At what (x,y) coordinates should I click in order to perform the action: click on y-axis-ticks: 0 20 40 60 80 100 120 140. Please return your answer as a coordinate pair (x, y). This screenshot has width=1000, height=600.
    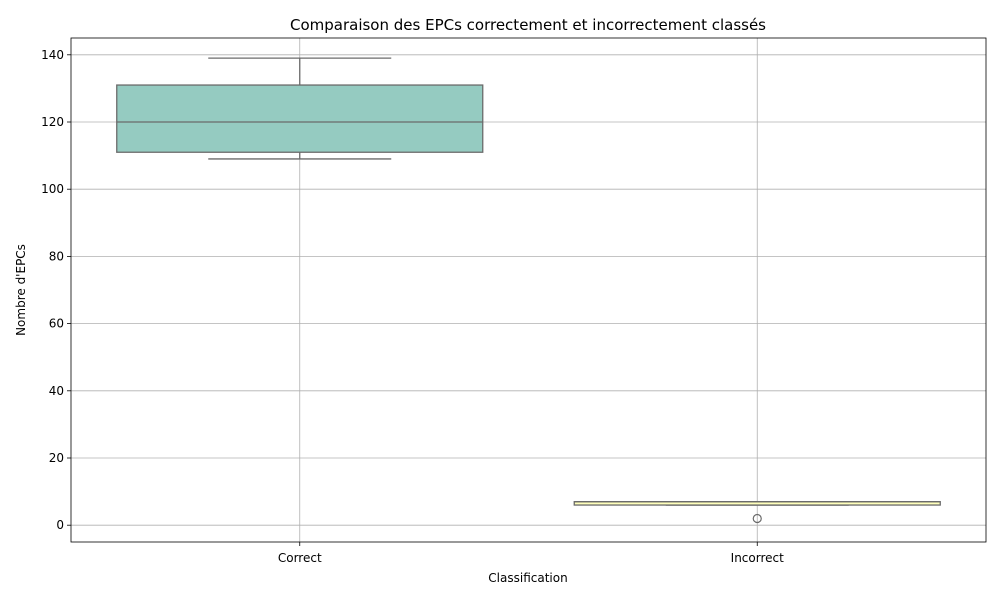
    Looking at the image, I should click on (56, 290).